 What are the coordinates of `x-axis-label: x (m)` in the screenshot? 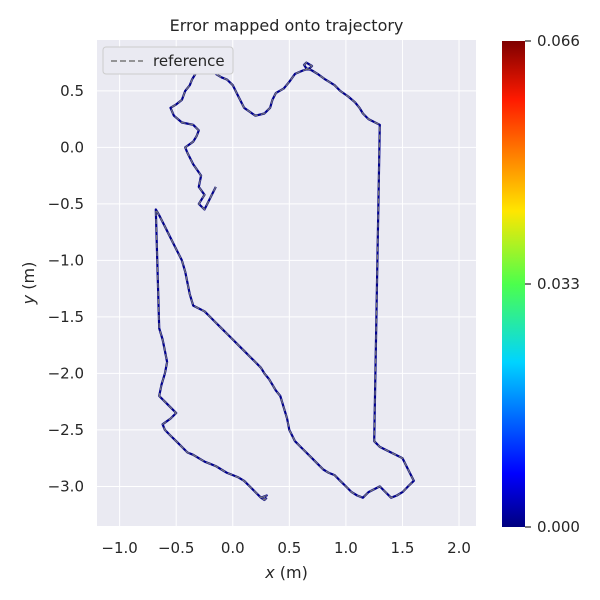 It's located at (286, 572).